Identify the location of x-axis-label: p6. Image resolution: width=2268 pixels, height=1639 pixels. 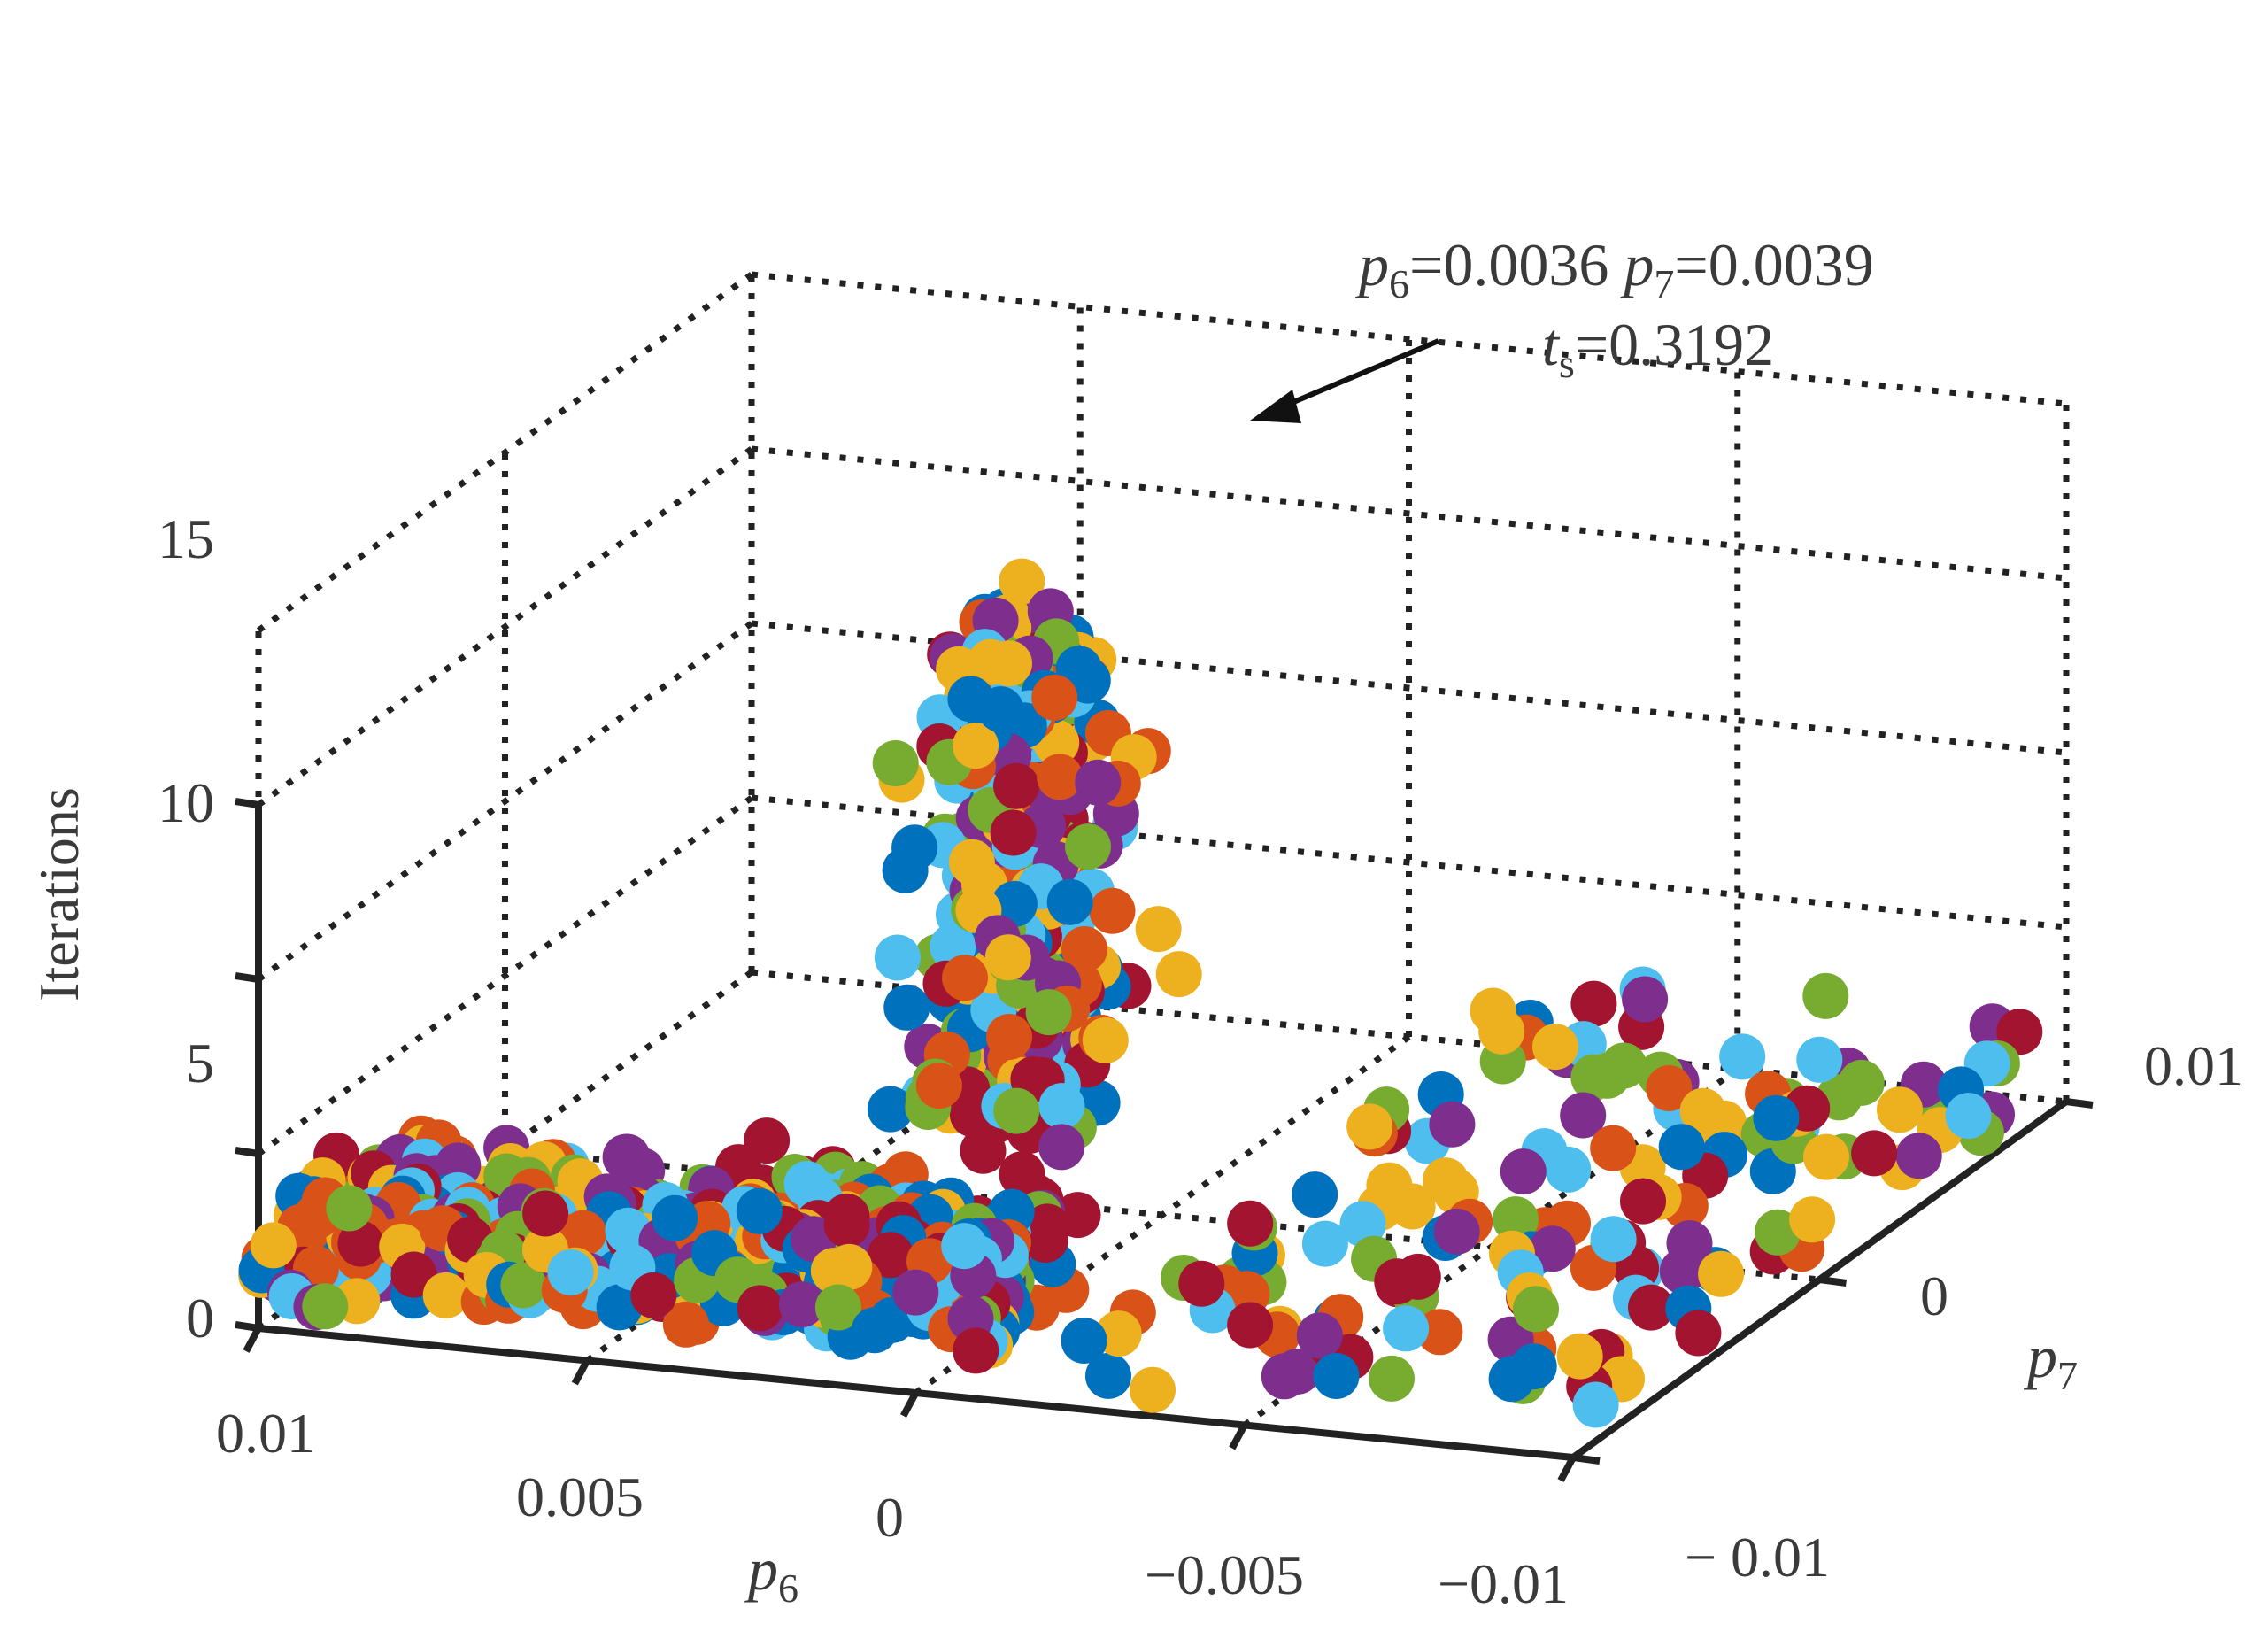
(771, 1573).